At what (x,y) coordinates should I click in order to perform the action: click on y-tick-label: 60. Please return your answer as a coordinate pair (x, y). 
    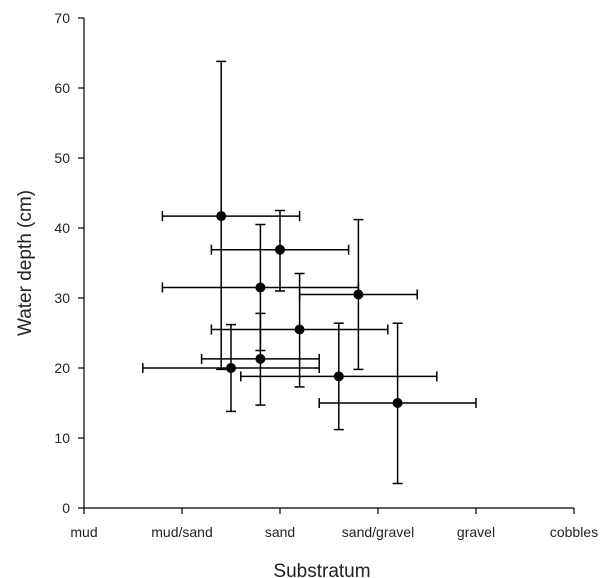
    Looking at the image, I should click on (62, 88).